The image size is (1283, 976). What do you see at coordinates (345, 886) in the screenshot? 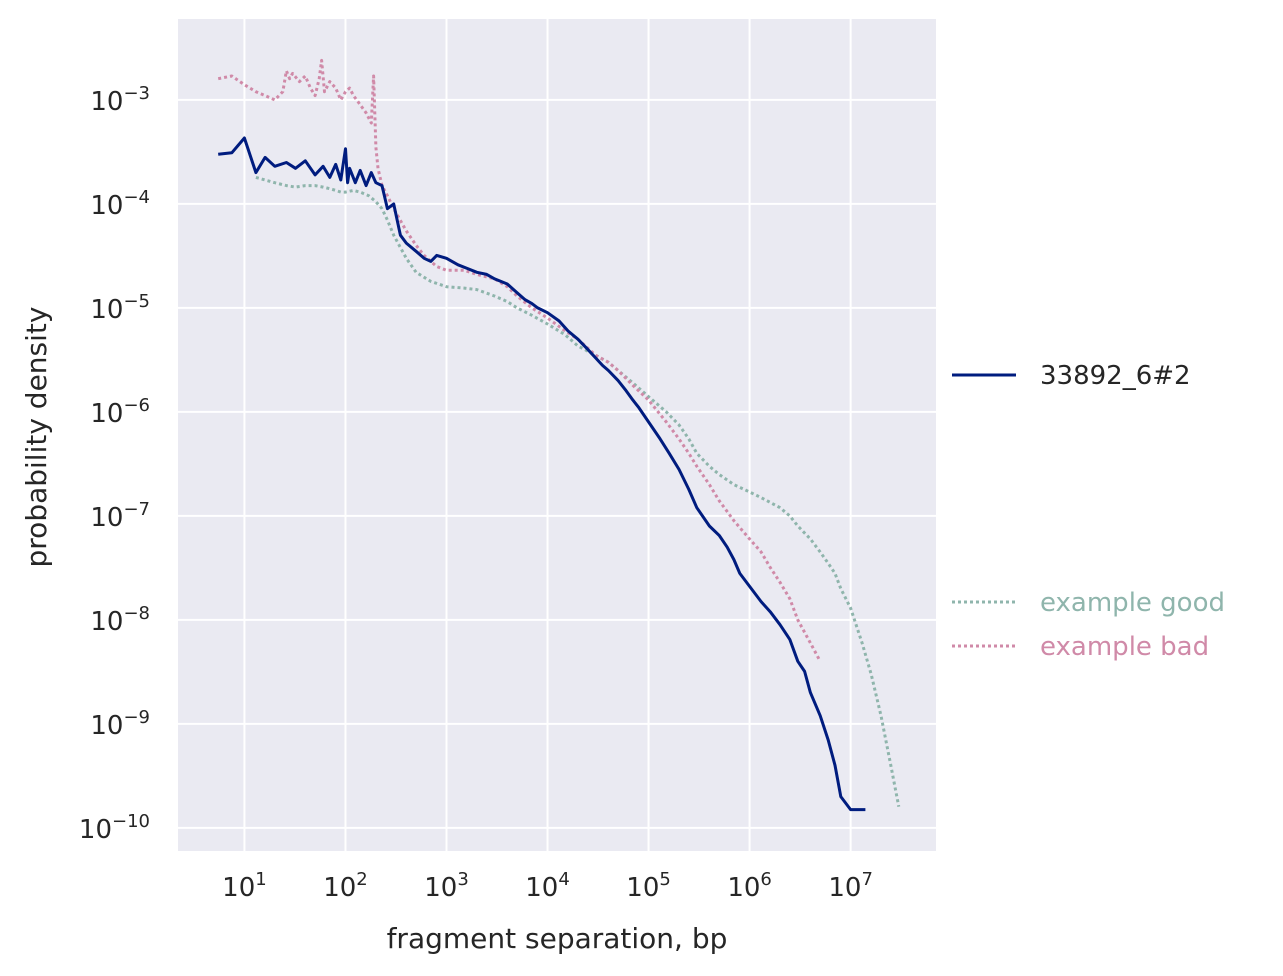
I see `x-tick-label: 102` at bounding box center [345, 886].